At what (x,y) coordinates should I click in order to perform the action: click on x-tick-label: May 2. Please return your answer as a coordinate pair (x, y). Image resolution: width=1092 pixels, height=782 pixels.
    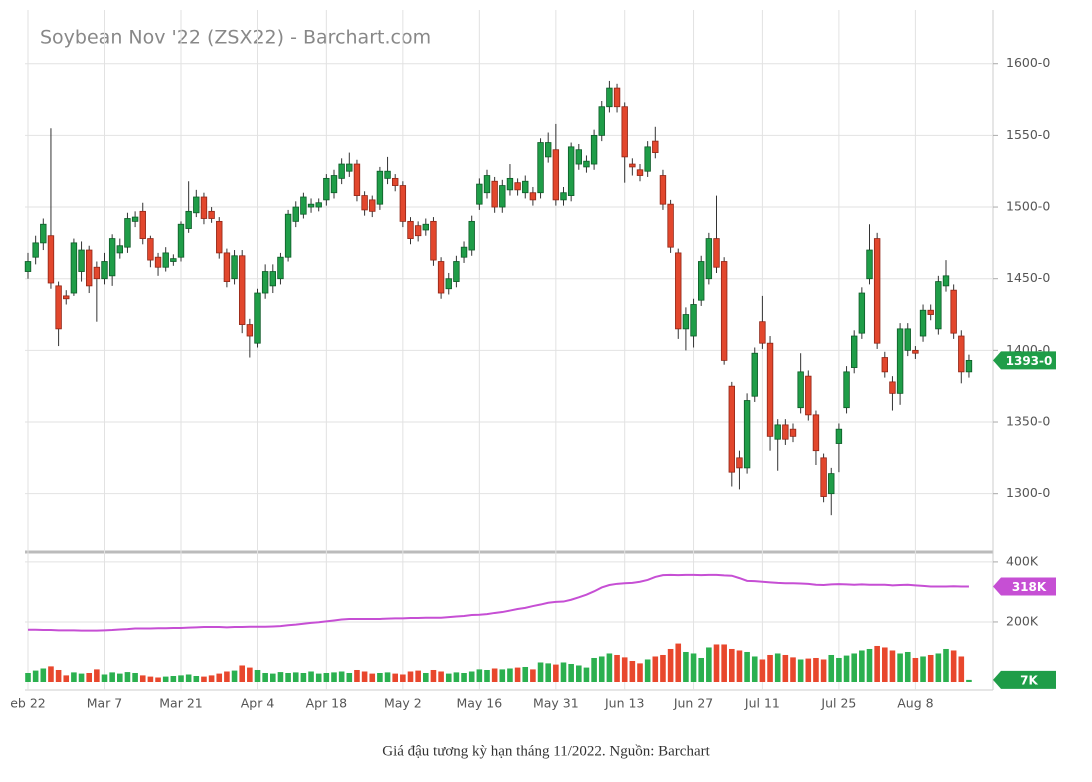
    Looking at the image, I should click on (403, 703).